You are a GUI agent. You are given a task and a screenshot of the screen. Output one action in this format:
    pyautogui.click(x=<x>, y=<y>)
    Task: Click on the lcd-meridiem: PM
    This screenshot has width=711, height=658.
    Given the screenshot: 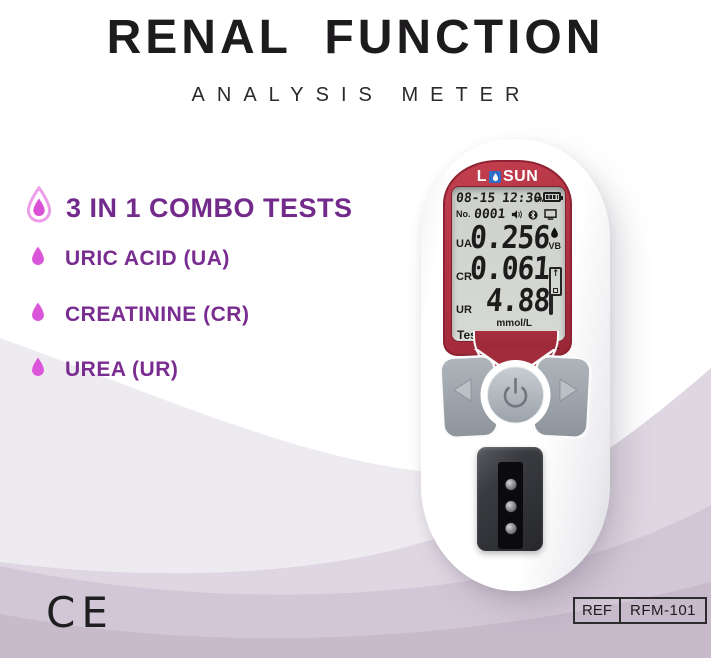 What is the action you would take?
    pyautogui.click(x=540, y=200)
    